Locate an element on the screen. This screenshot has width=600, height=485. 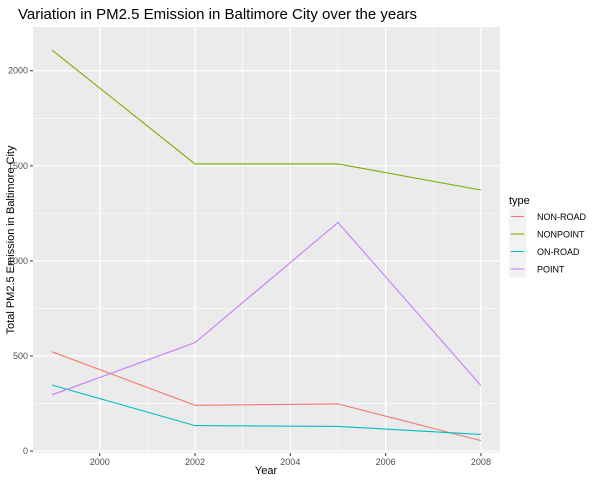
series-line-non-road is located at coordinates (266, 396).